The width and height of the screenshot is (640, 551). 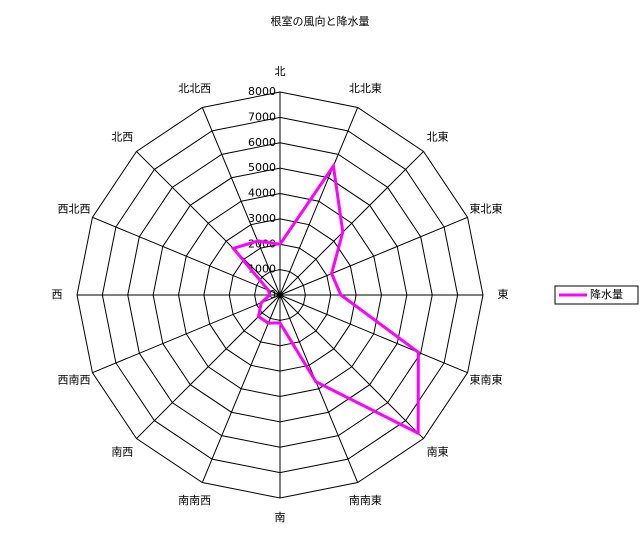 What do you see at coordinates (486, 209) in the screenshot?
I see `category-label: 東北東` at bounding box center [486, 209].